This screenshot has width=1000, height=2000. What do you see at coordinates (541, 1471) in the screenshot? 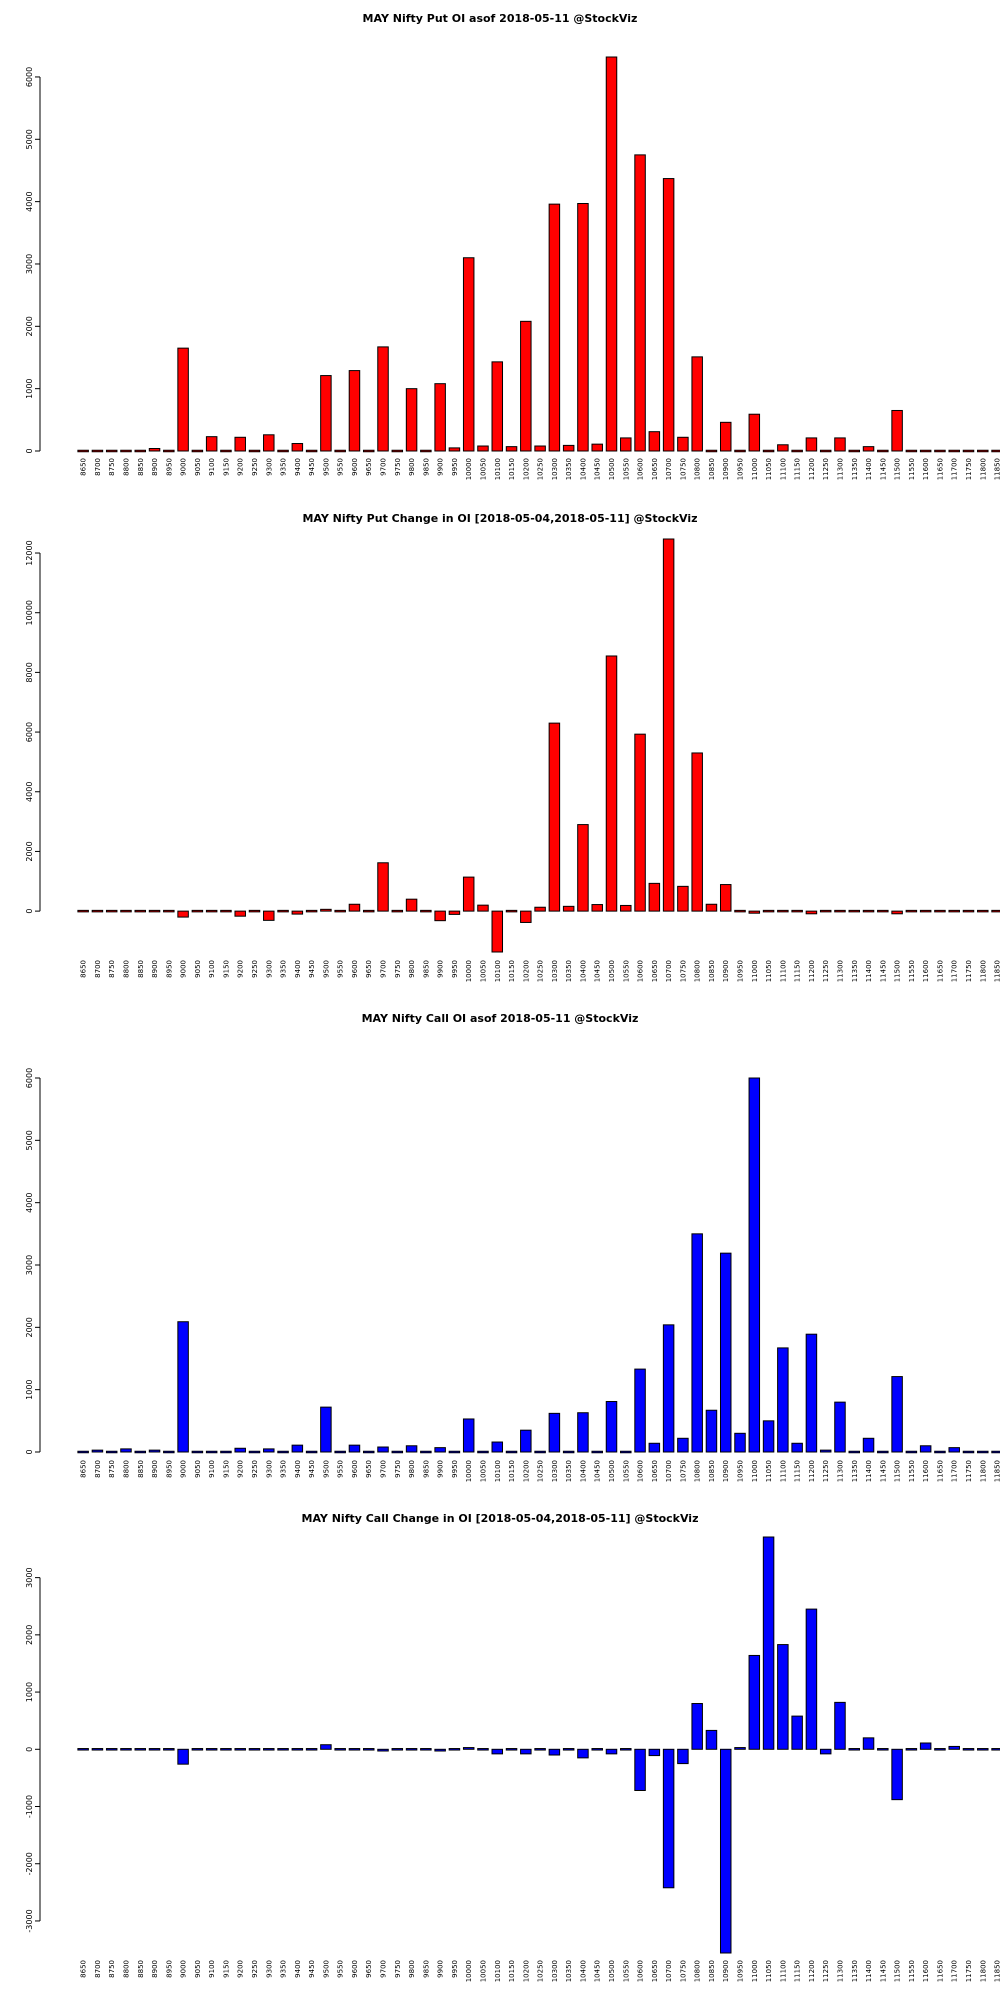
I see `x-tick-label: 10250` at bounding box center [541, 1471].